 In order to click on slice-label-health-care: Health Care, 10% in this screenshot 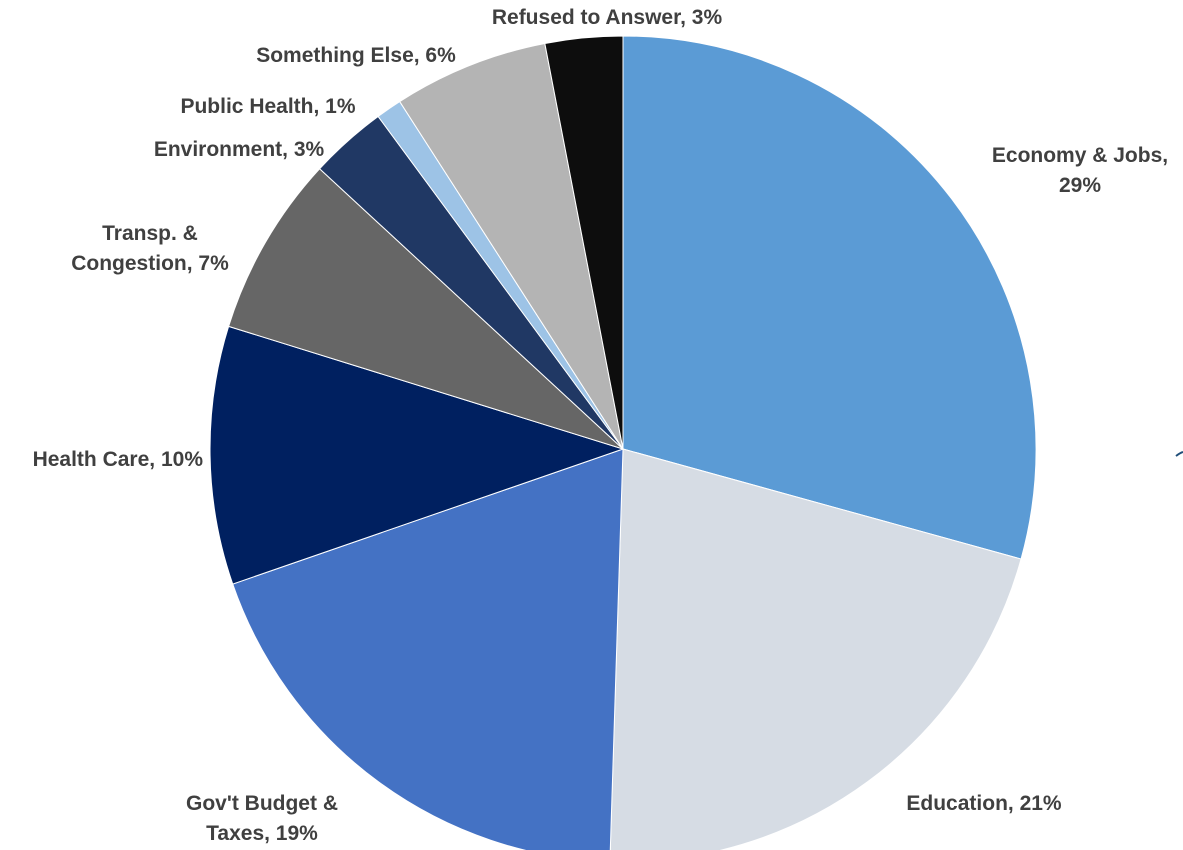, I will do `click(118, 459)`.